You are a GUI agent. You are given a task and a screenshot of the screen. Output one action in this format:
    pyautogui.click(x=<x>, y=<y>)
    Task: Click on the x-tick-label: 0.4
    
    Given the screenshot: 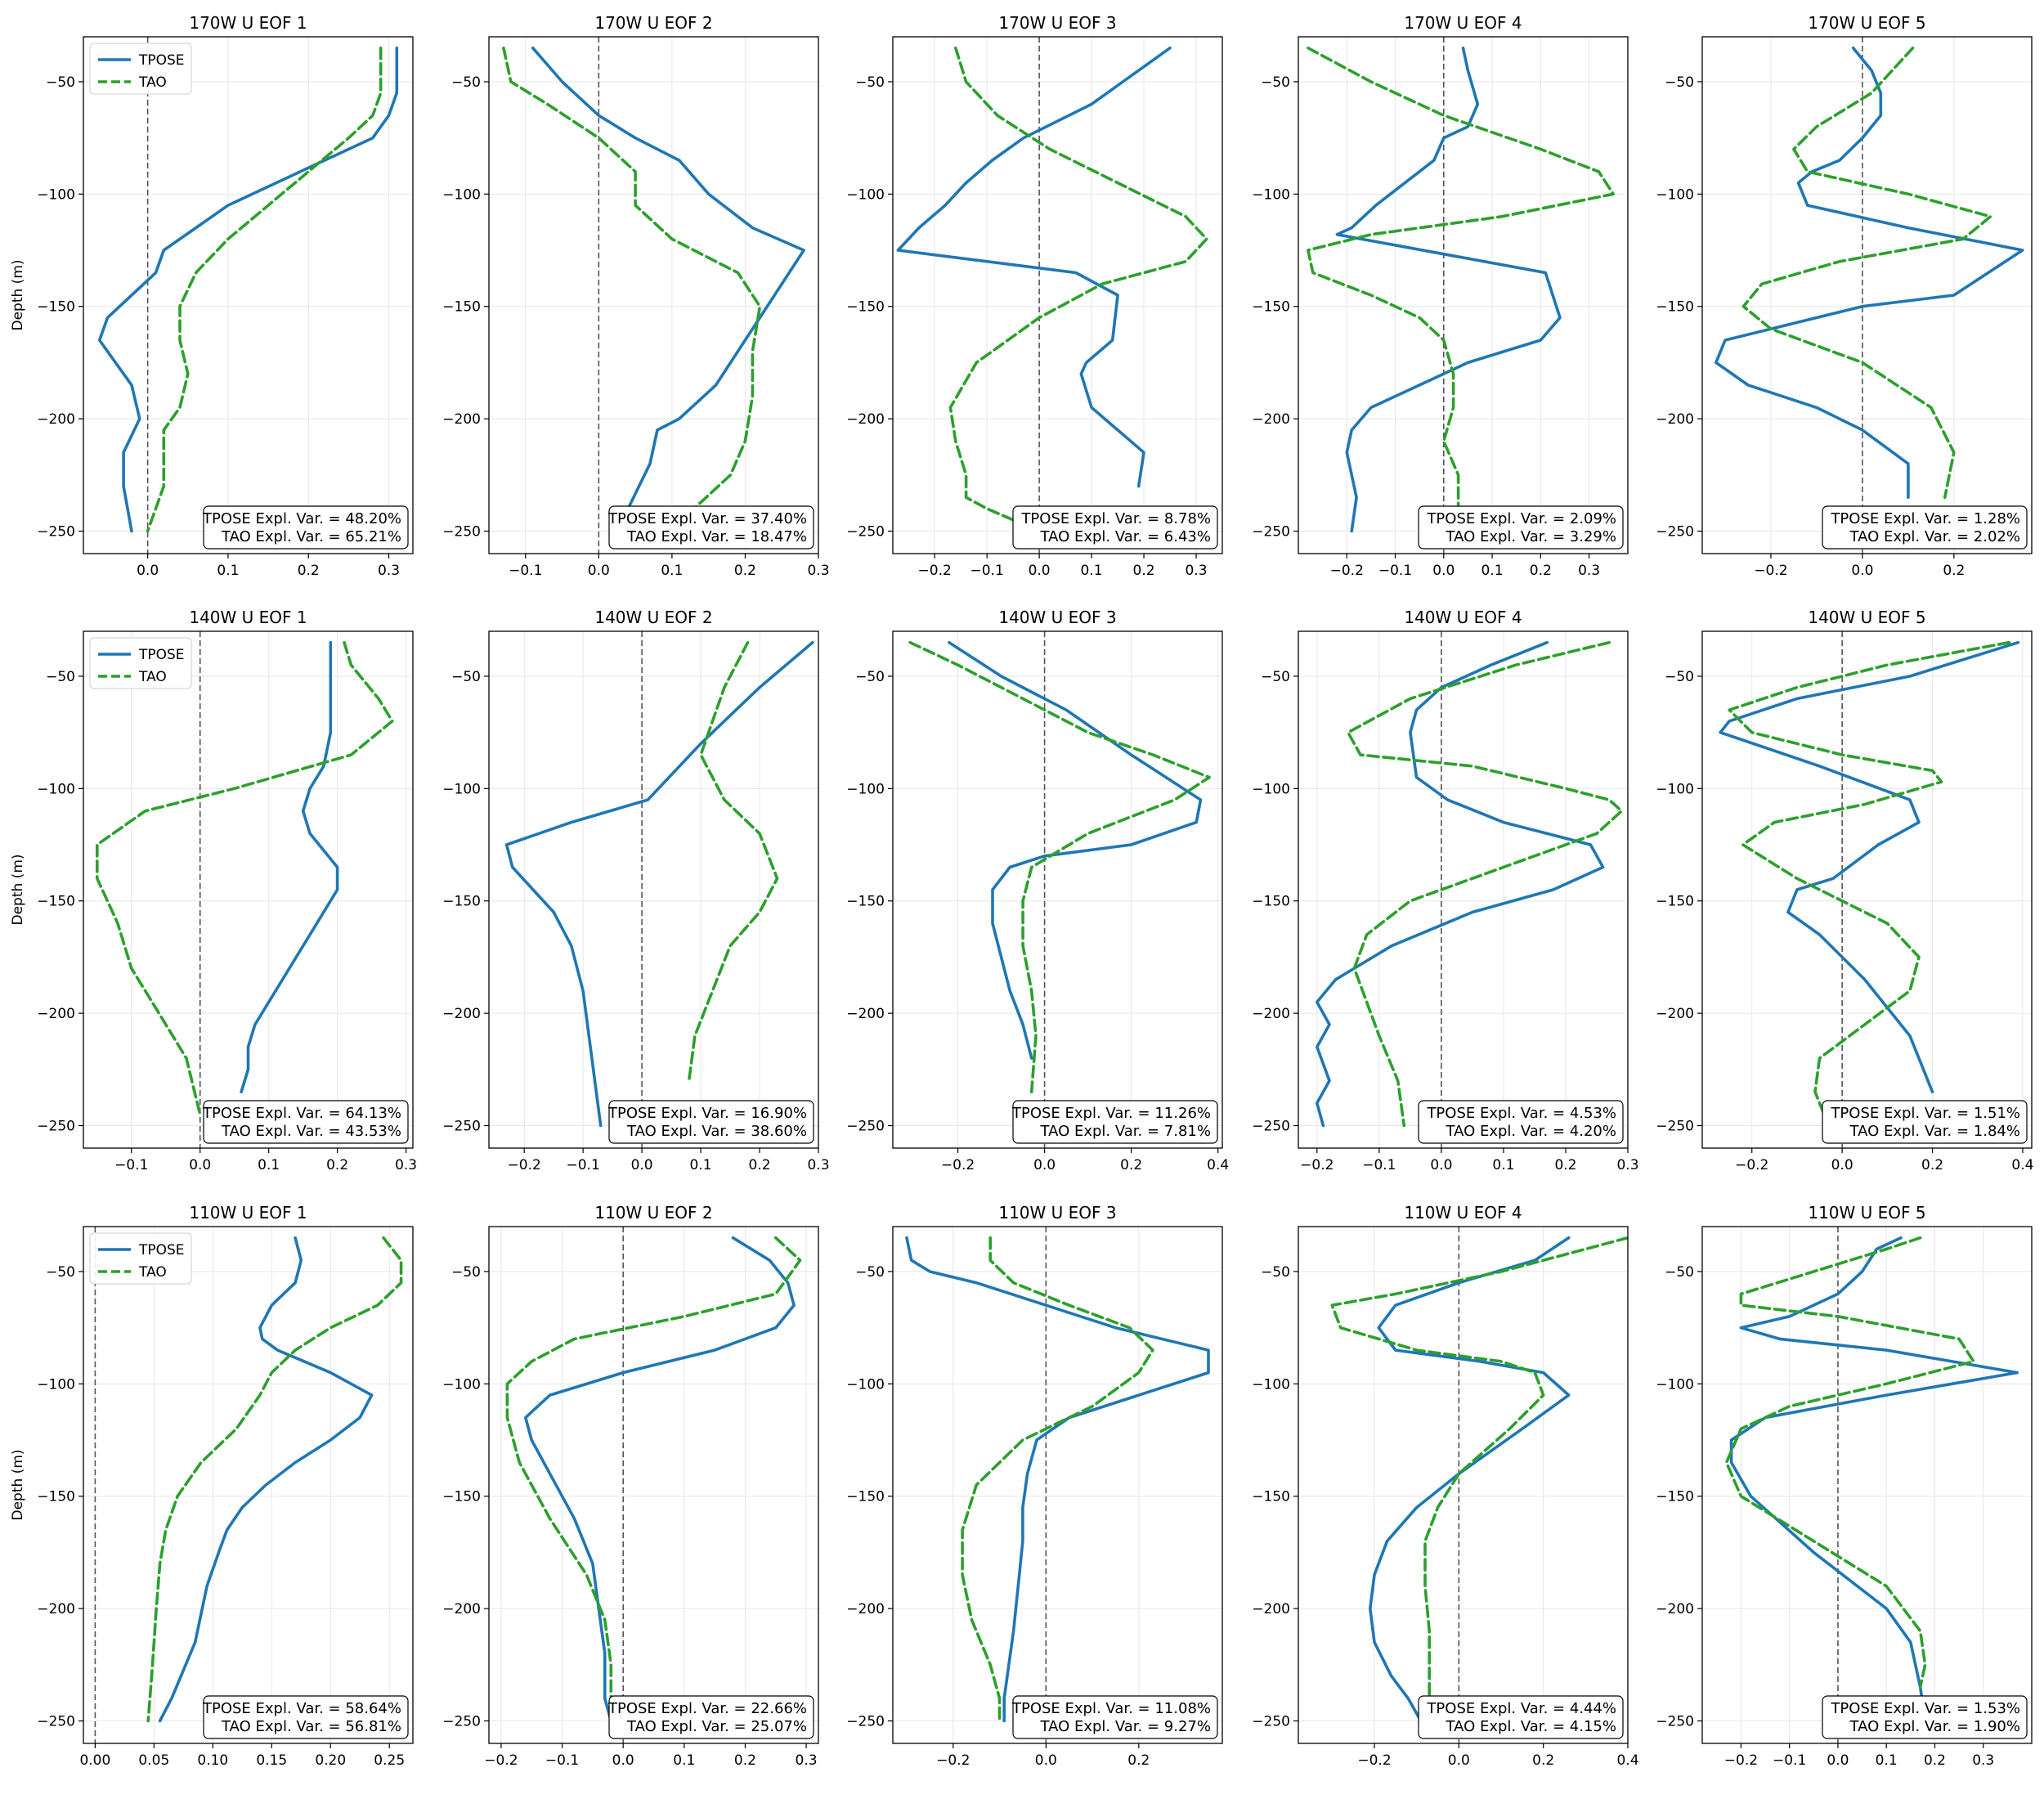 What is the action you would take?
    pyautogui.click(x=1627, y=1761)
    